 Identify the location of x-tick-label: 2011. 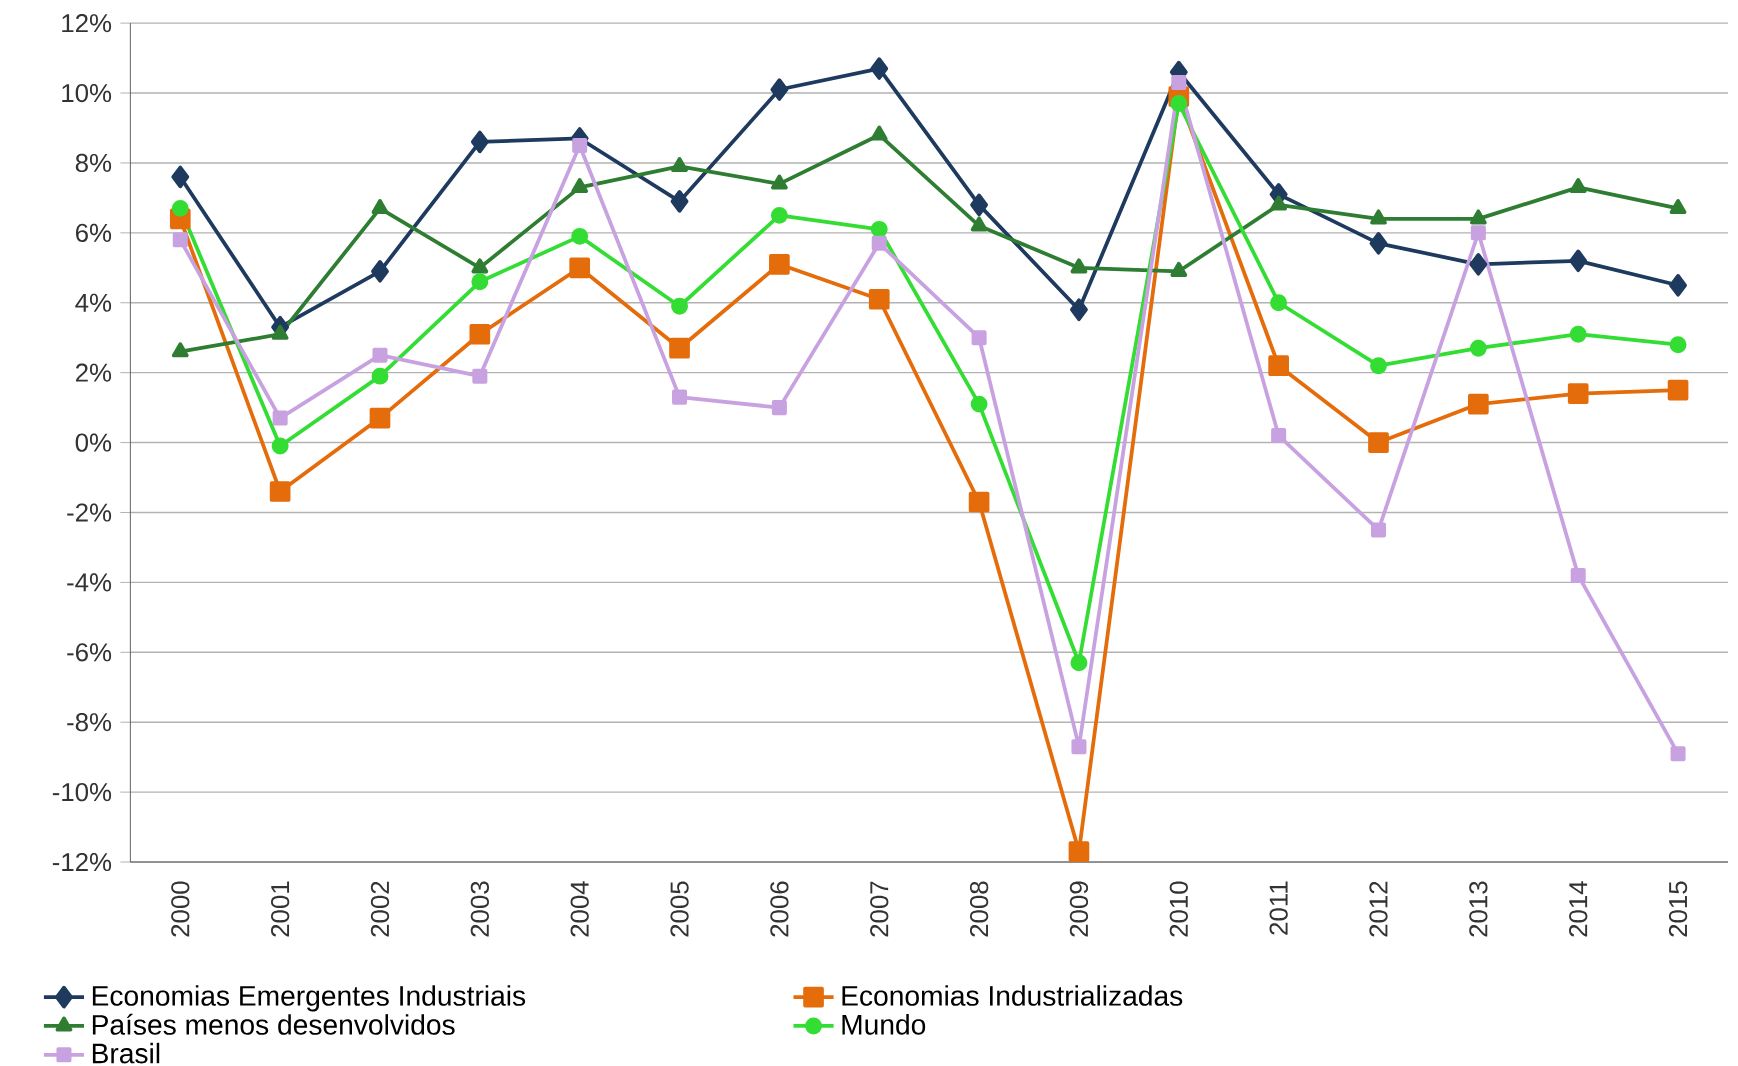
(1278, 908).